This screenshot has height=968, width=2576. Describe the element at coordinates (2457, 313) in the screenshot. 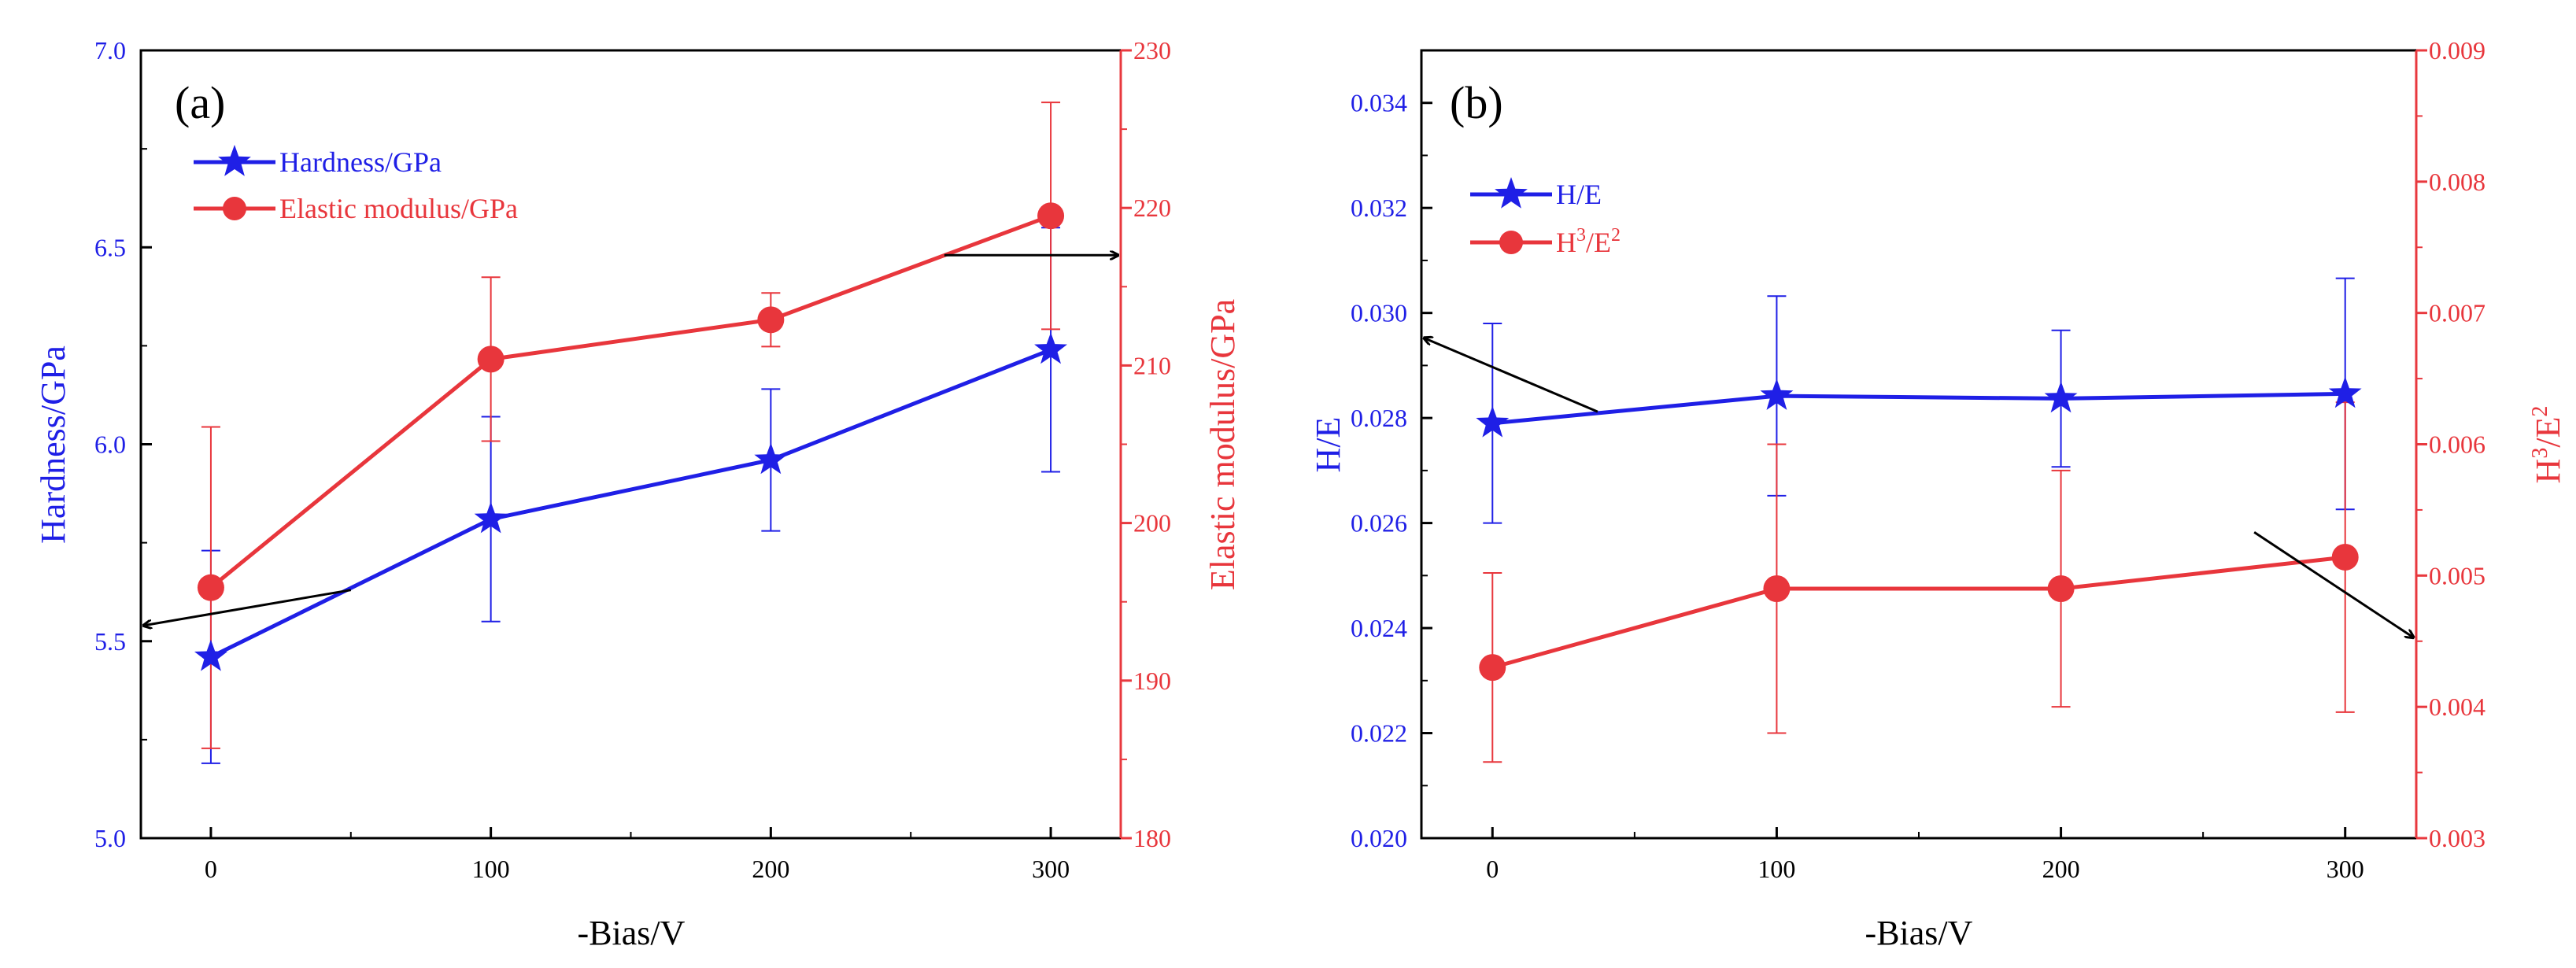

I see `right-tick-label: 0.007` at that location.